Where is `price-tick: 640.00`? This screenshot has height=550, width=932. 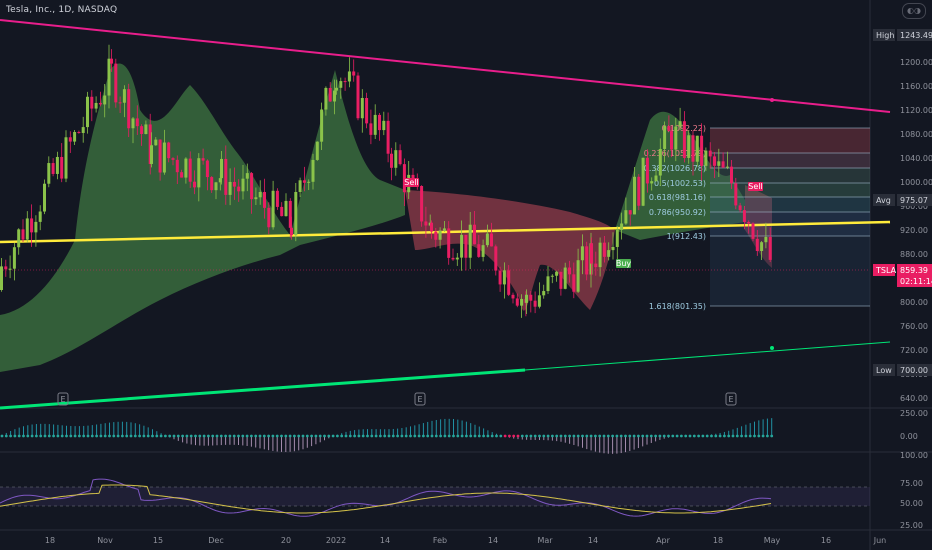 price-tick: 640.00 is located at coordinates (914, 398).